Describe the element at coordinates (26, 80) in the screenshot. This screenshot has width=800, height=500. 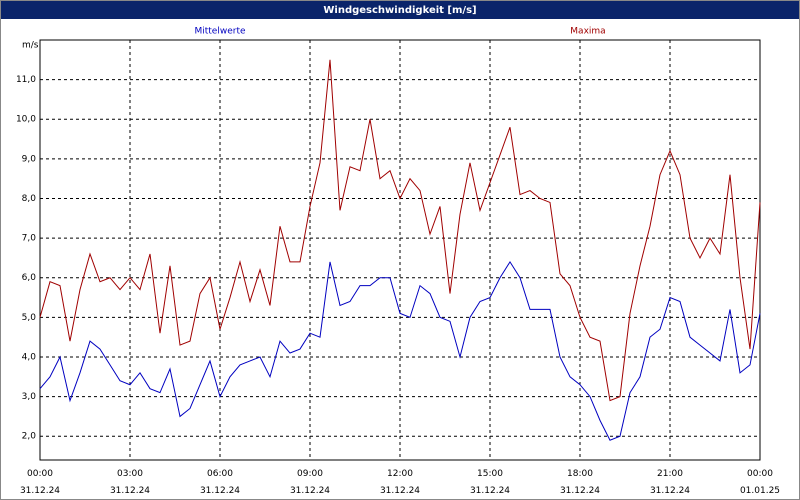
I see `y-tick-label: 11,0` at that location.